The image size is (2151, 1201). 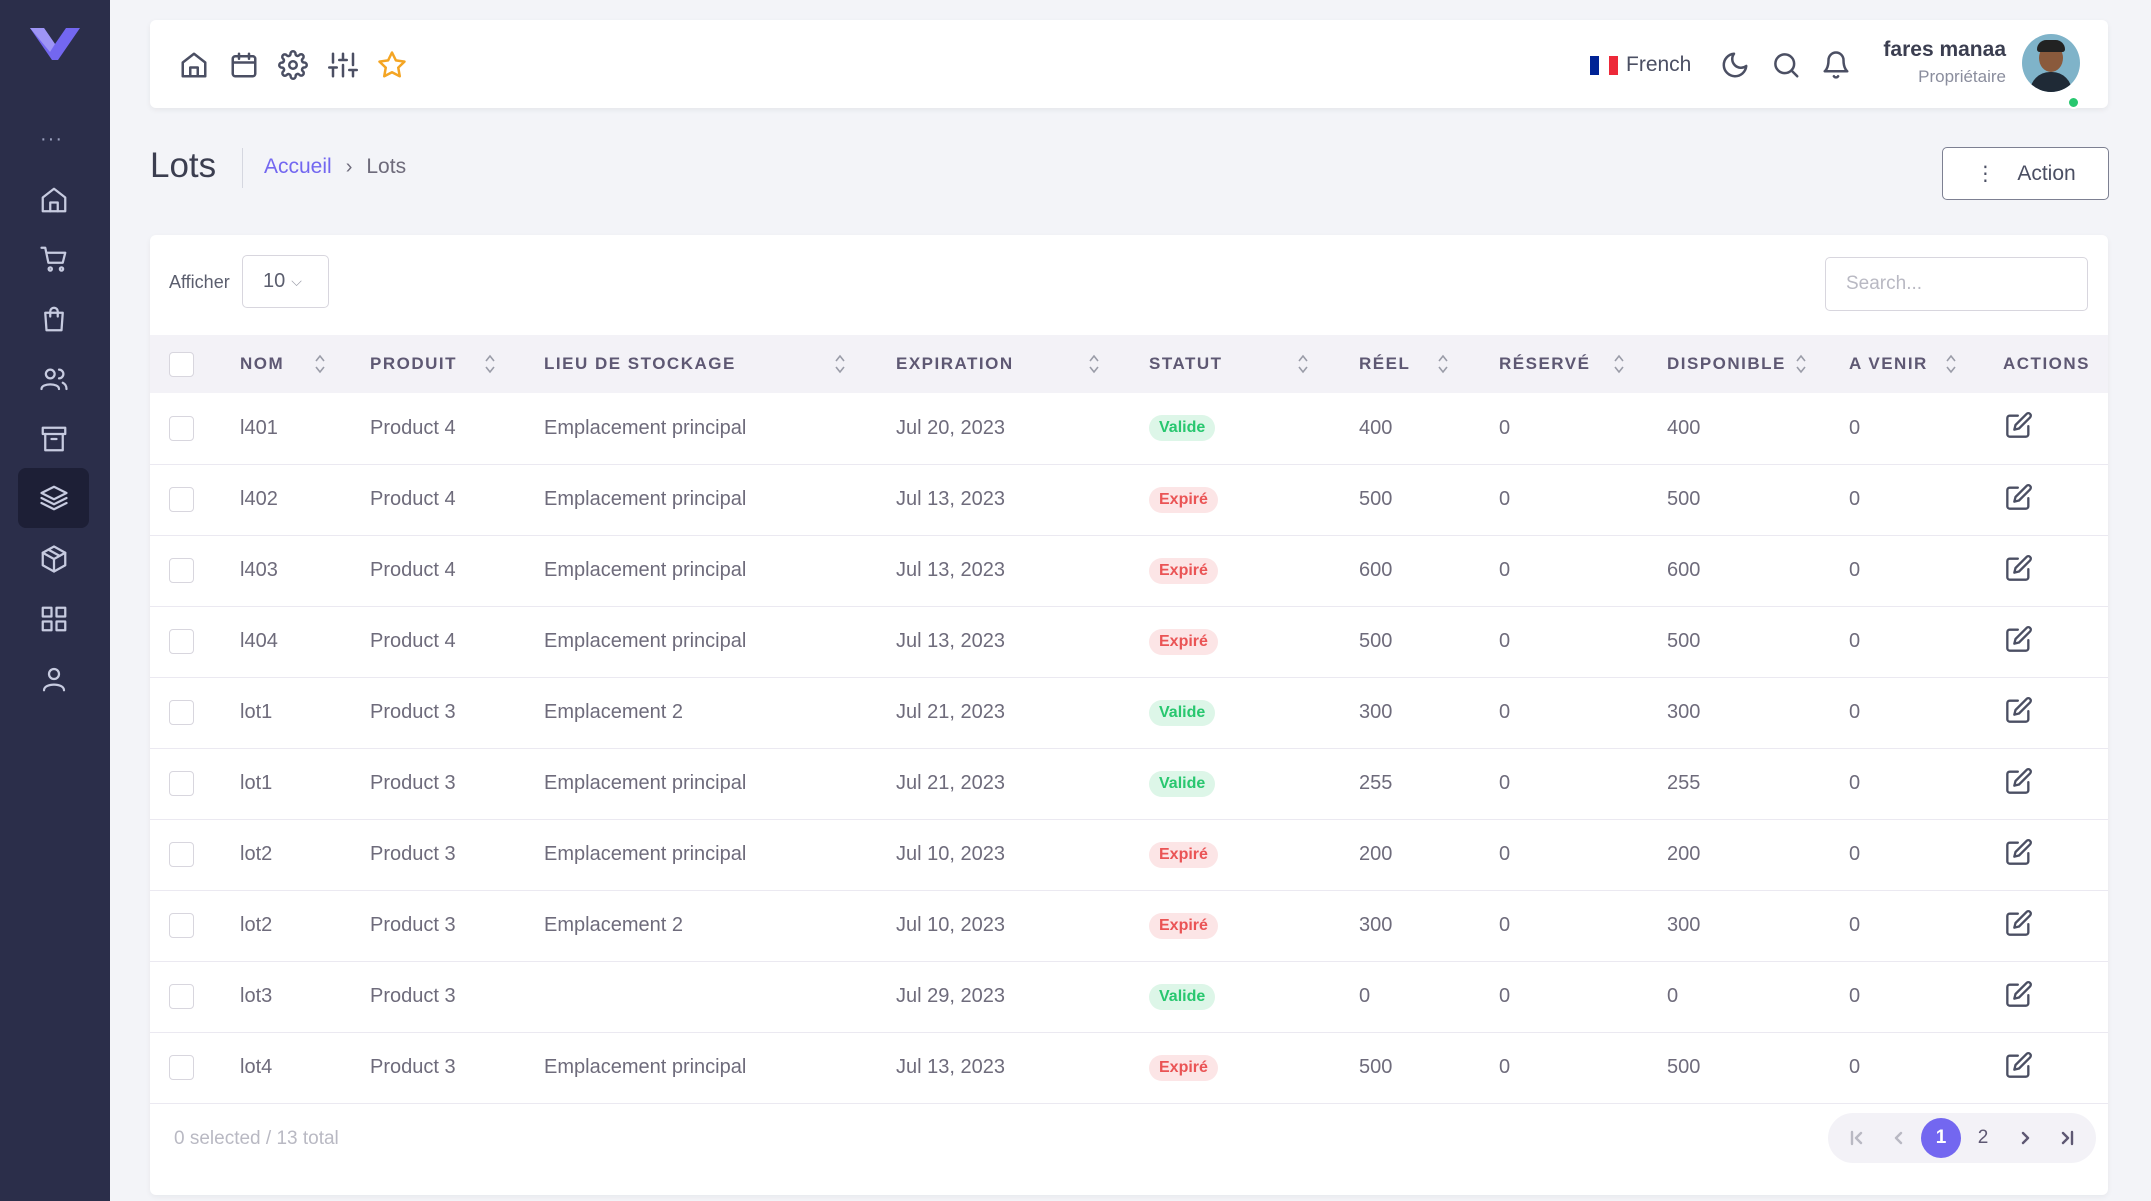 What do you see at coordinates (53, 200) in the screenshot?
I see `sidebar-item-home` at bounding box center [53, 200].